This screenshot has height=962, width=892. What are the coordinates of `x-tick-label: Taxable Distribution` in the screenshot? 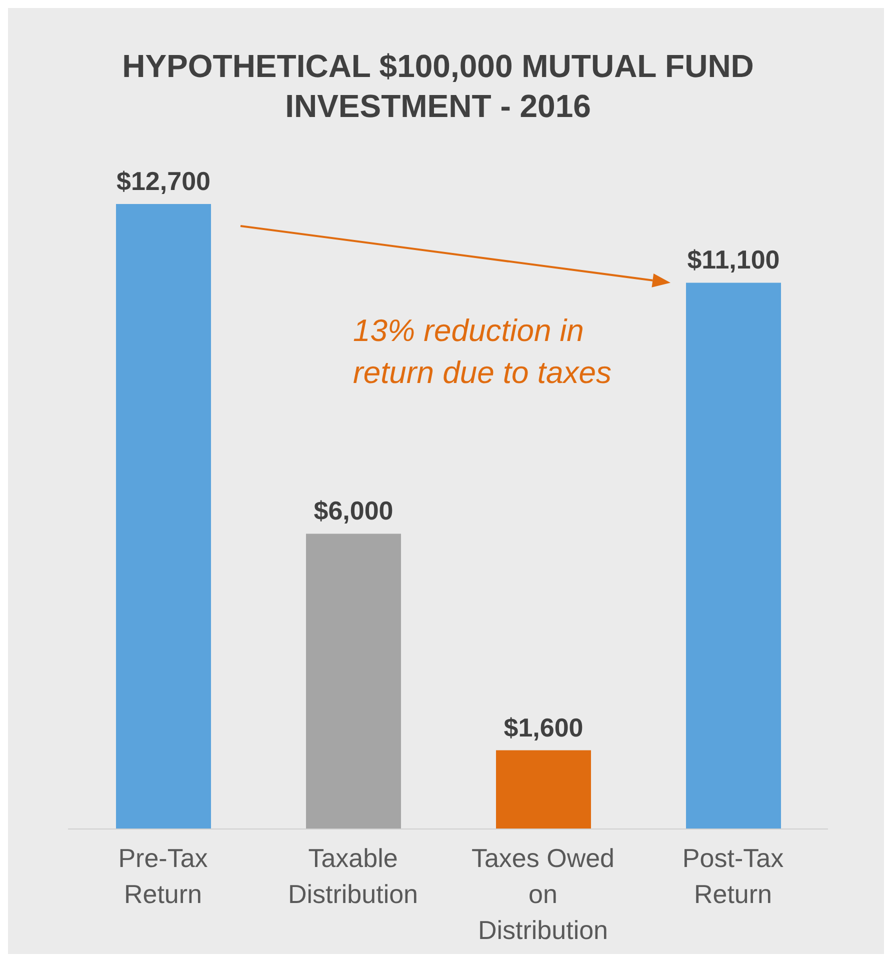 It's located at (353, 876).